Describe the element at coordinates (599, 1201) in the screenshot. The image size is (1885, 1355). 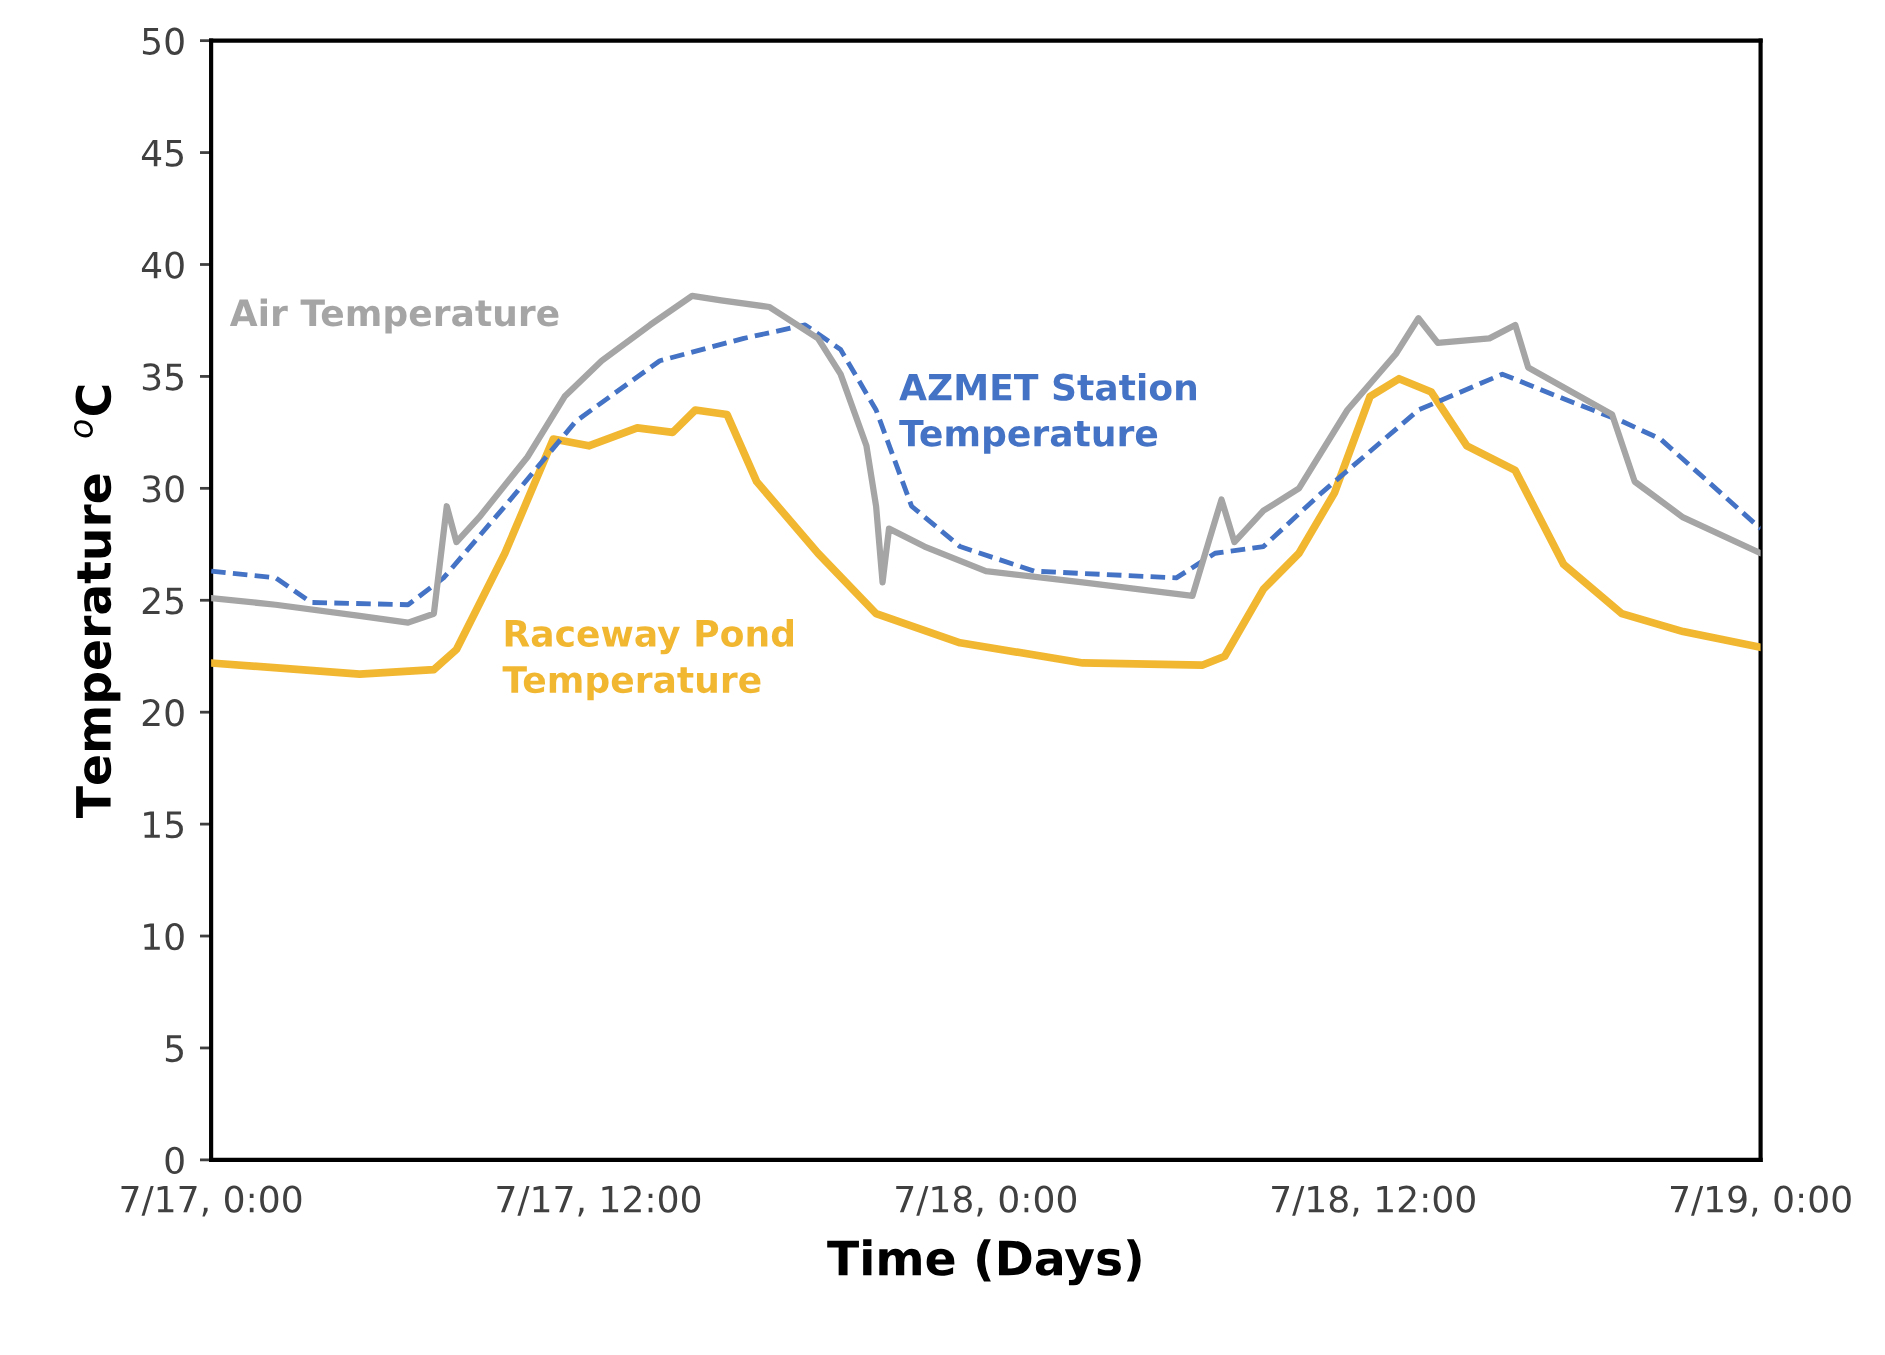
I see `x-tick-label: 7/17, 12:00` at that location.